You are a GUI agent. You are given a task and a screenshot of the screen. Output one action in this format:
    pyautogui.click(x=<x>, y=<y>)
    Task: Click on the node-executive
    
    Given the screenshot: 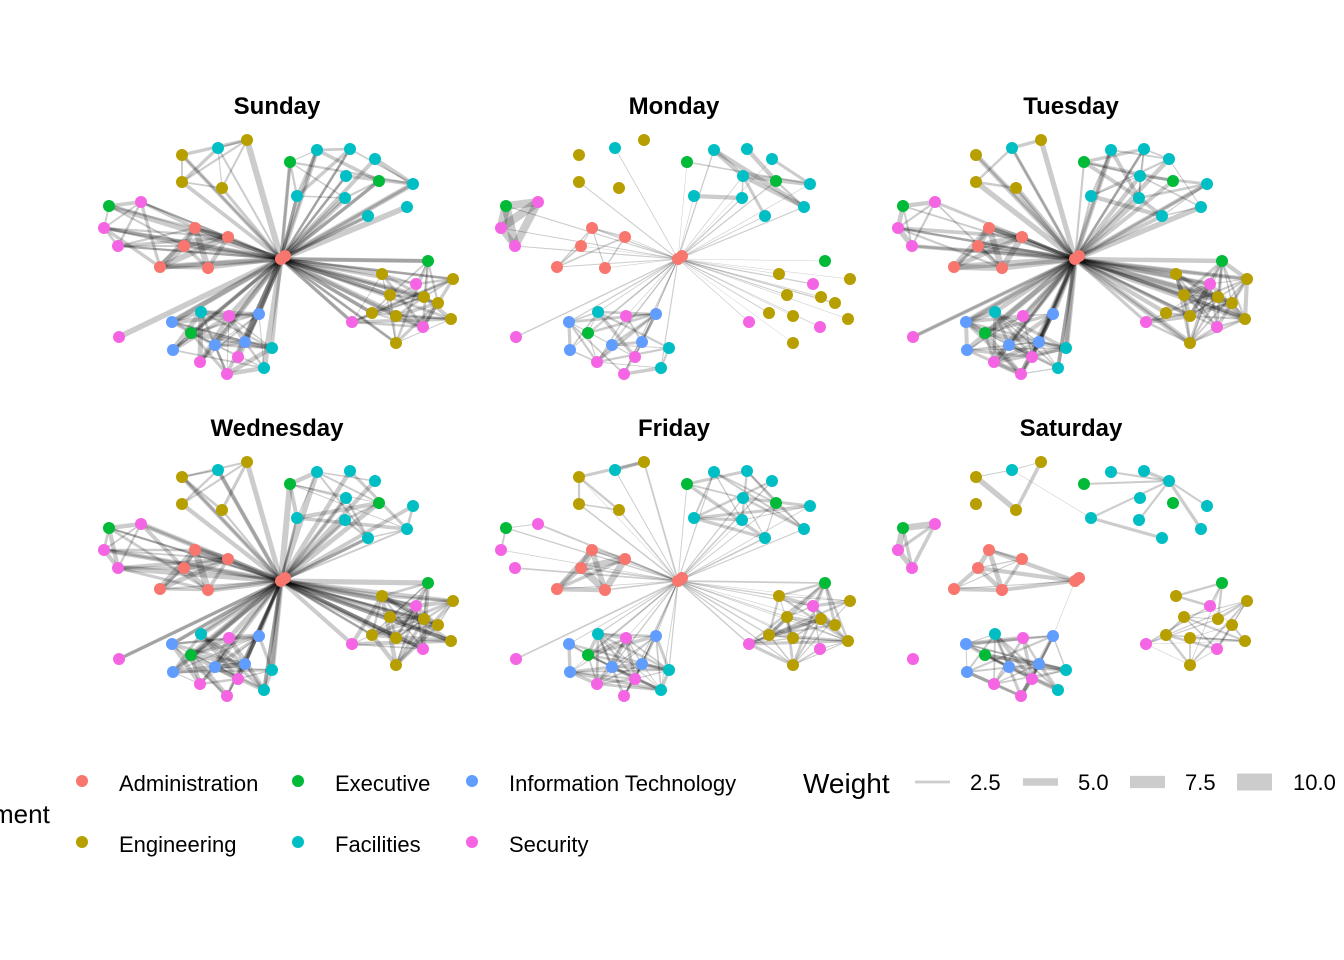 What is the action you would take?
    pyautogui.click(x=191, y=333)
    